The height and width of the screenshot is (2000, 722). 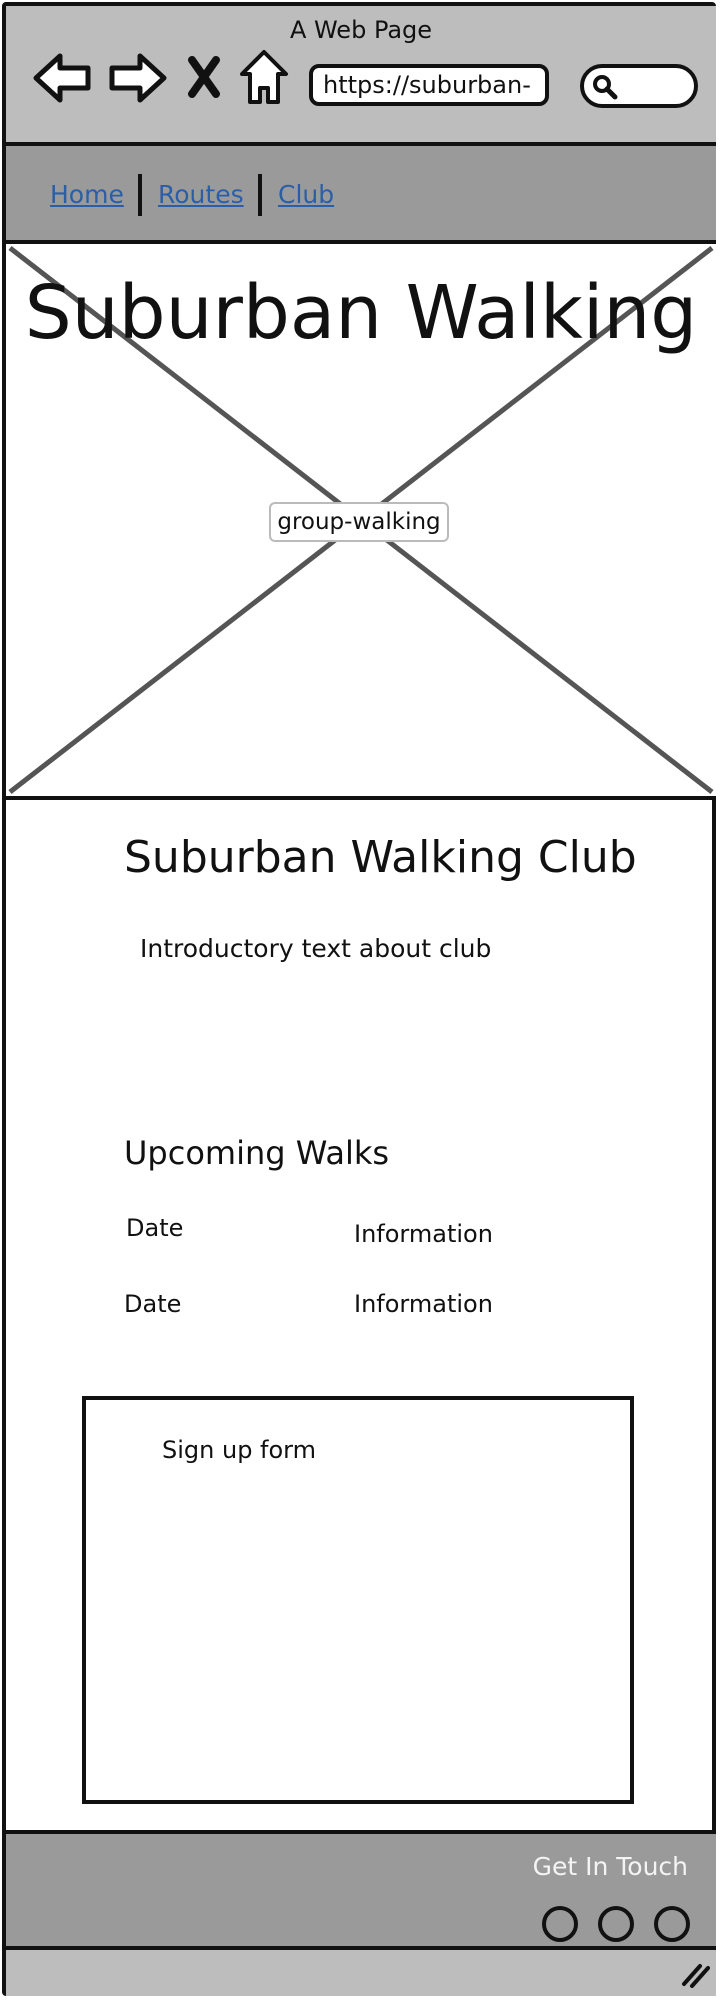 I want to click on upcoming-walks-heading: Upcoming Walks, so click(x=257, y=1153).